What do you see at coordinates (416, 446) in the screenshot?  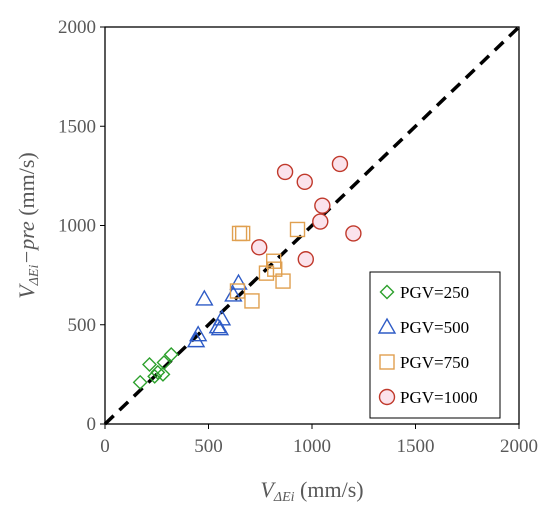 I see `x-tick-label: 1500` at bounding box center [416, 446].